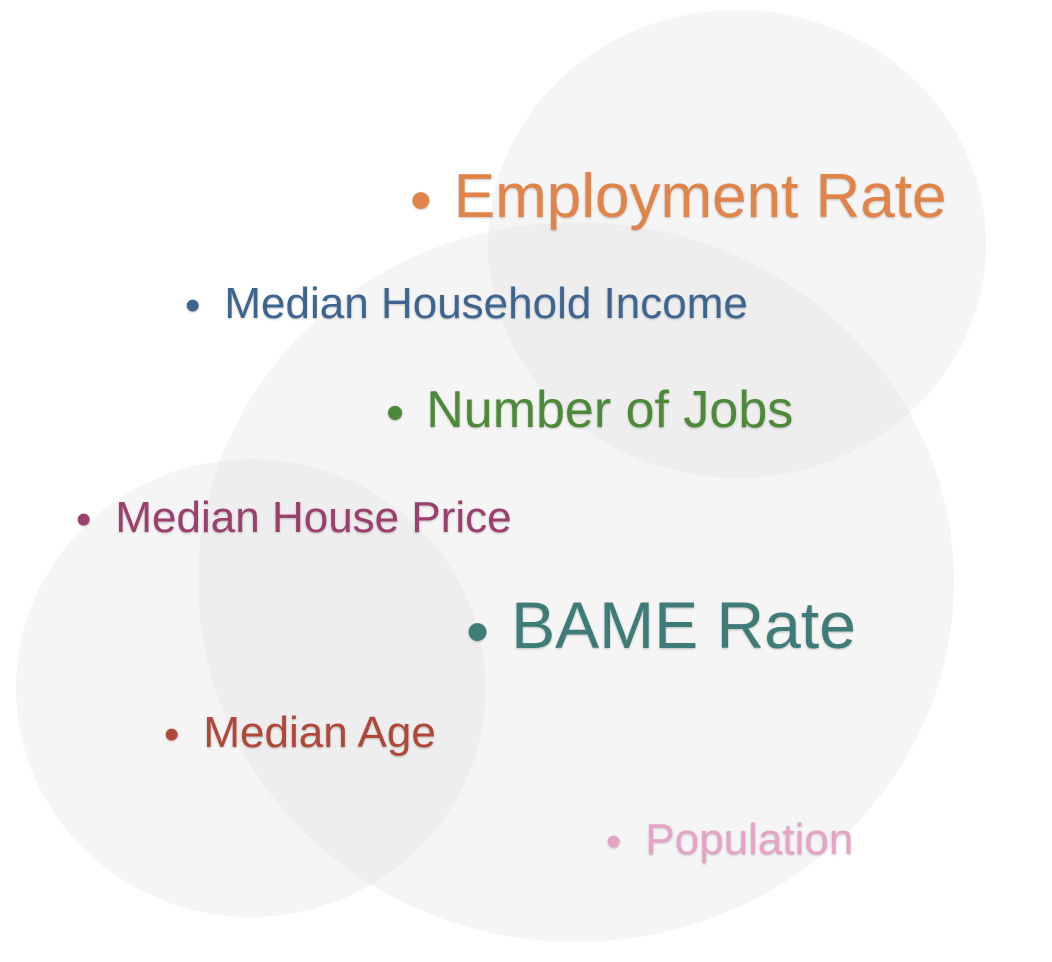  I want to click on item-label: Median House Price, so click(313, 517).